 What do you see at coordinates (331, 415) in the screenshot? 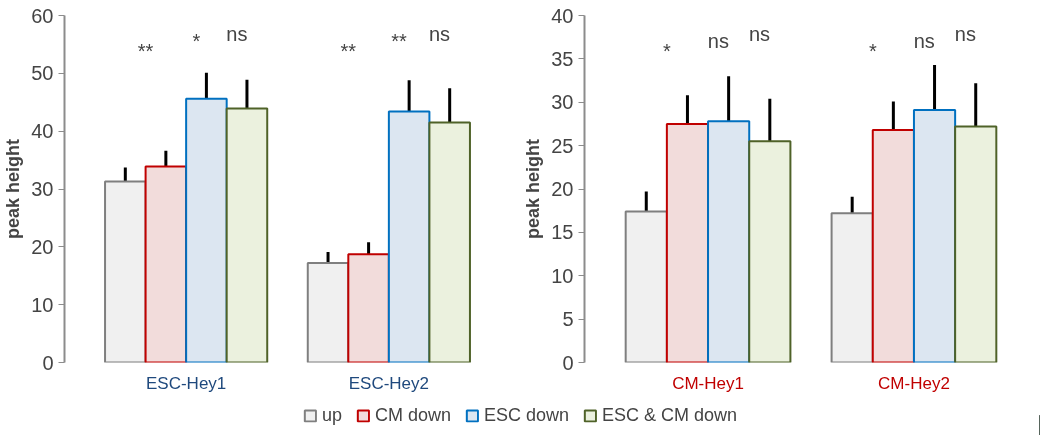
I see `legend-label: up` at bounding box center [331, 415].